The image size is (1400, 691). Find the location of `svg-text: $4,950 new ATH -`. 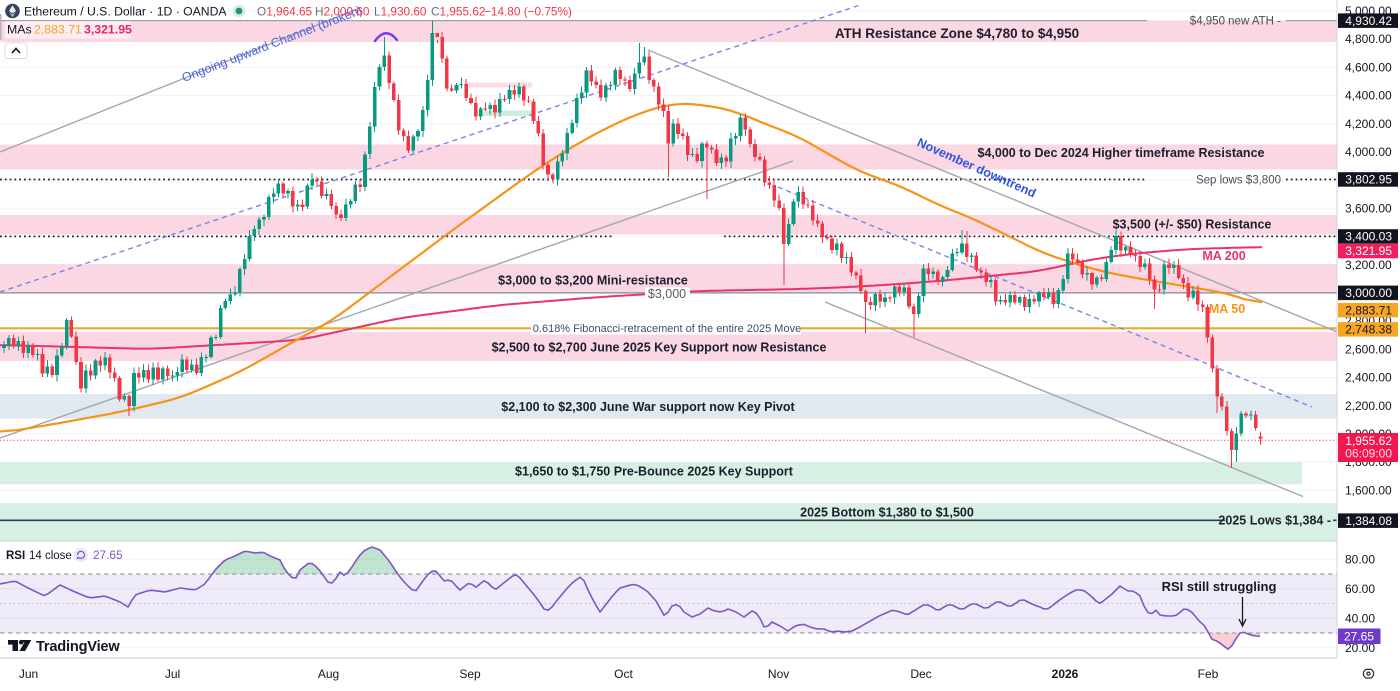

svg-text: $4,950 new ATH - is located at coordinates (1235, 22).